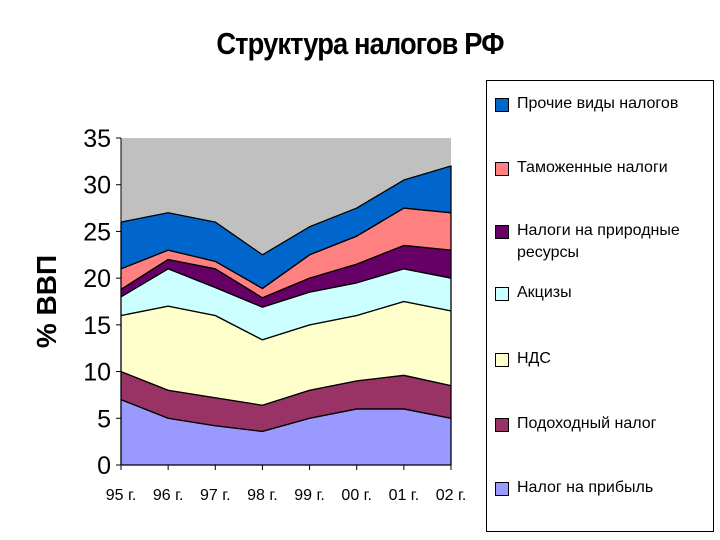 The image size is (720, 540). Describe the element at coordinates (601, 293) in the screenshot. I see `legend-item: Акцизы` at that location.